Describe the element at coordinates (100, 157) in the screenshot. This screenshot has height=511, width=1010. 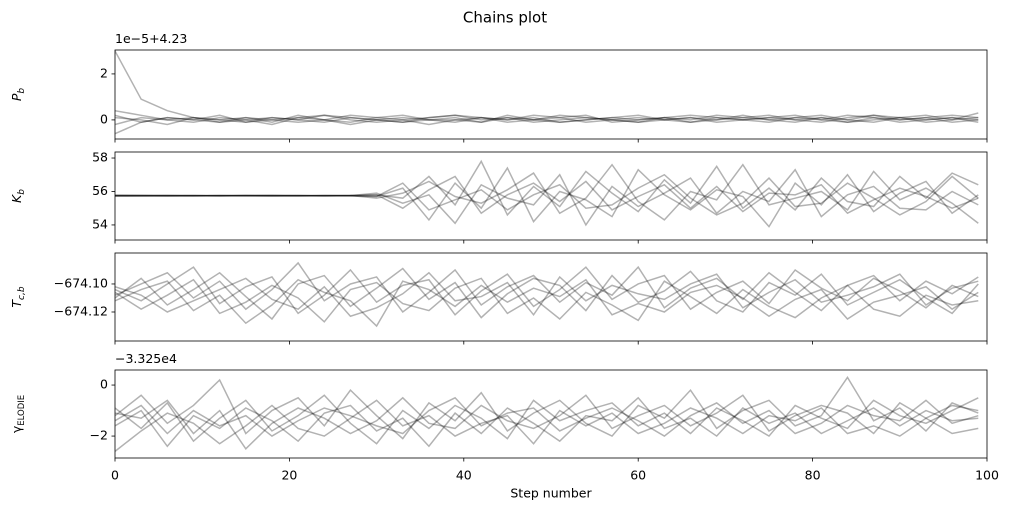
I see `y-tick-label: 58` at that location.